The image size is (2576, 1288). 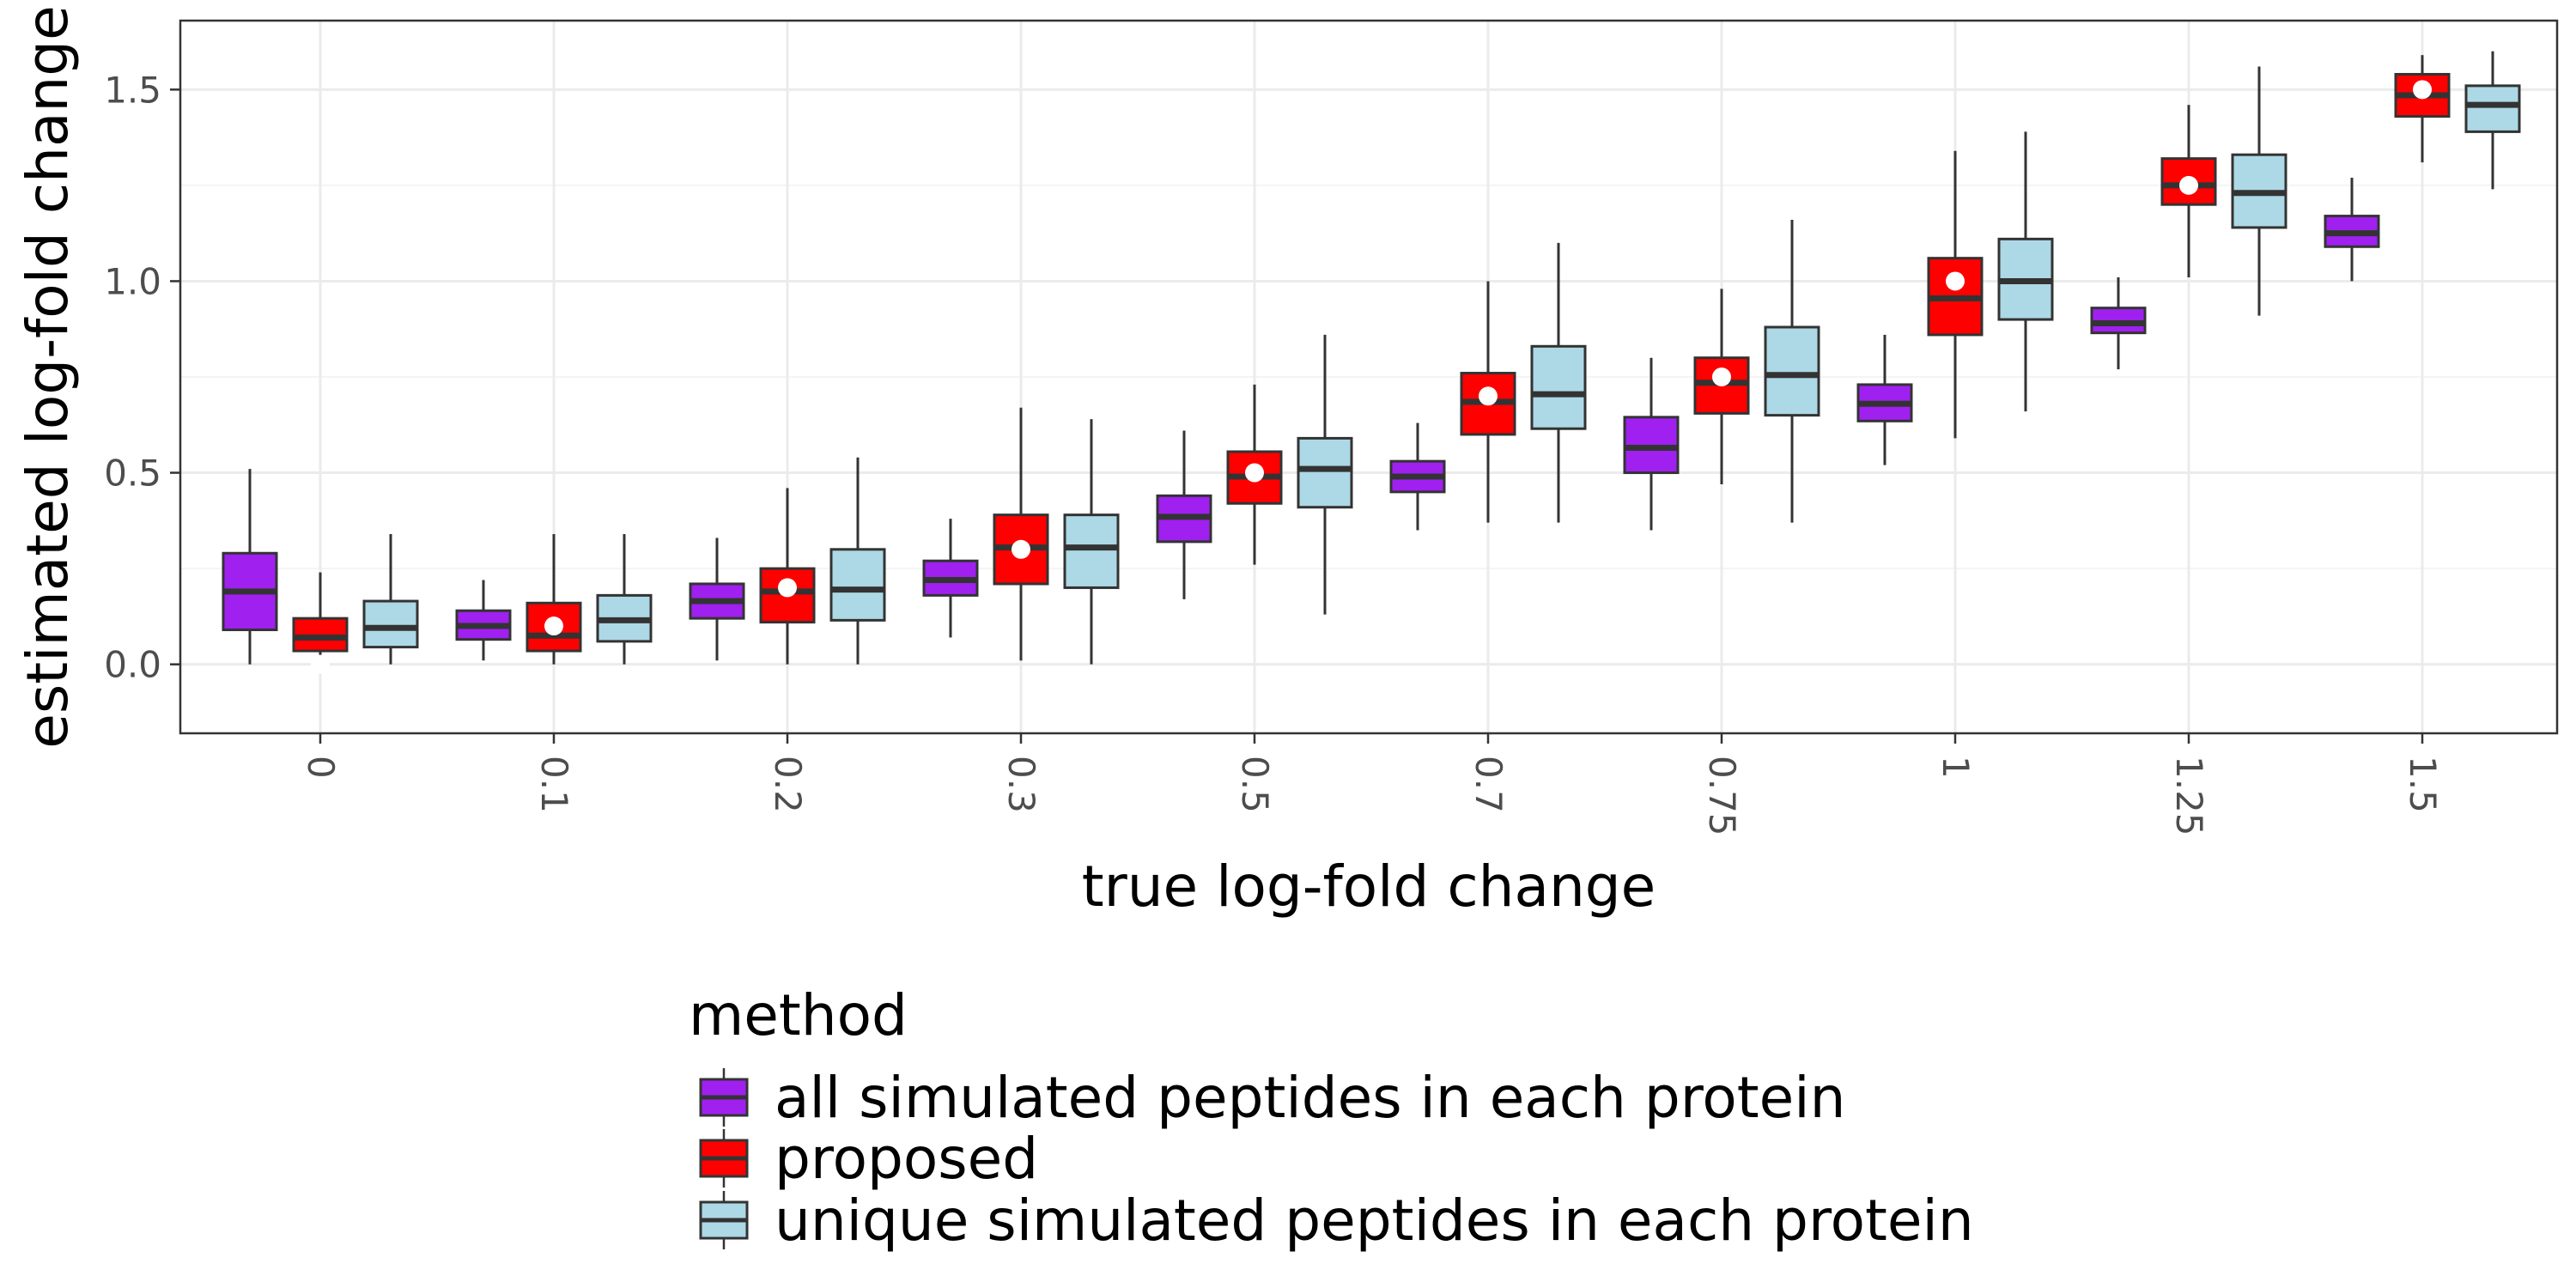 I want to click on x-tick-label: 0.3, so click(x=1021, y=784).